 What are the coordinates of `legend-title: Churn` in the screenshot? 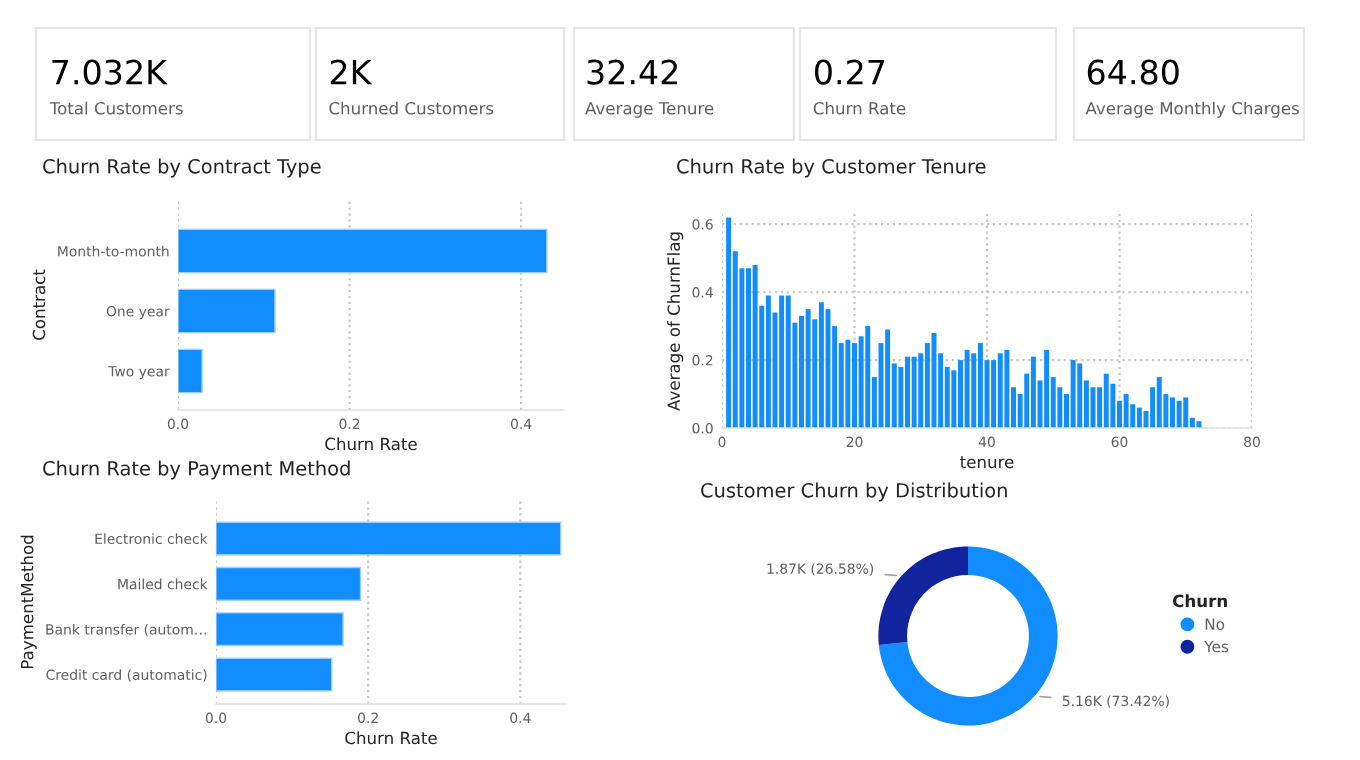 It's located at (1199, 601).